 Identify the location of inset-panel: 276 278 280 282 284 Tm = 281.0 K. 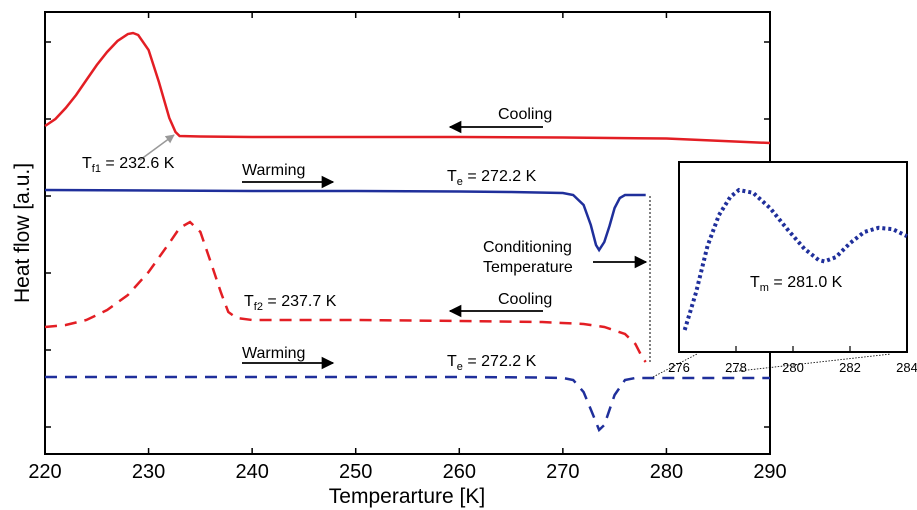
(792, 268).